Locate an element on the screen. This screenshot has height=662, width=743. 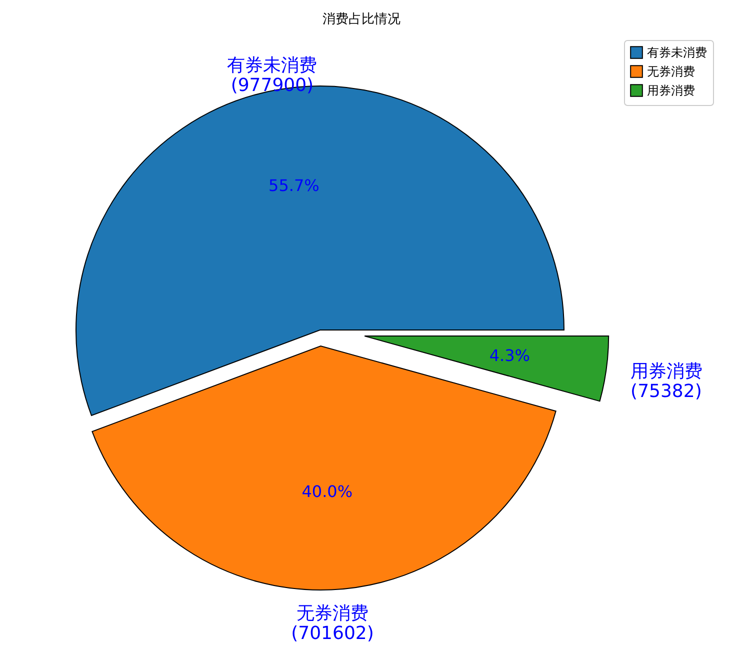
text: (75382) is located at coordinates (666, 391).